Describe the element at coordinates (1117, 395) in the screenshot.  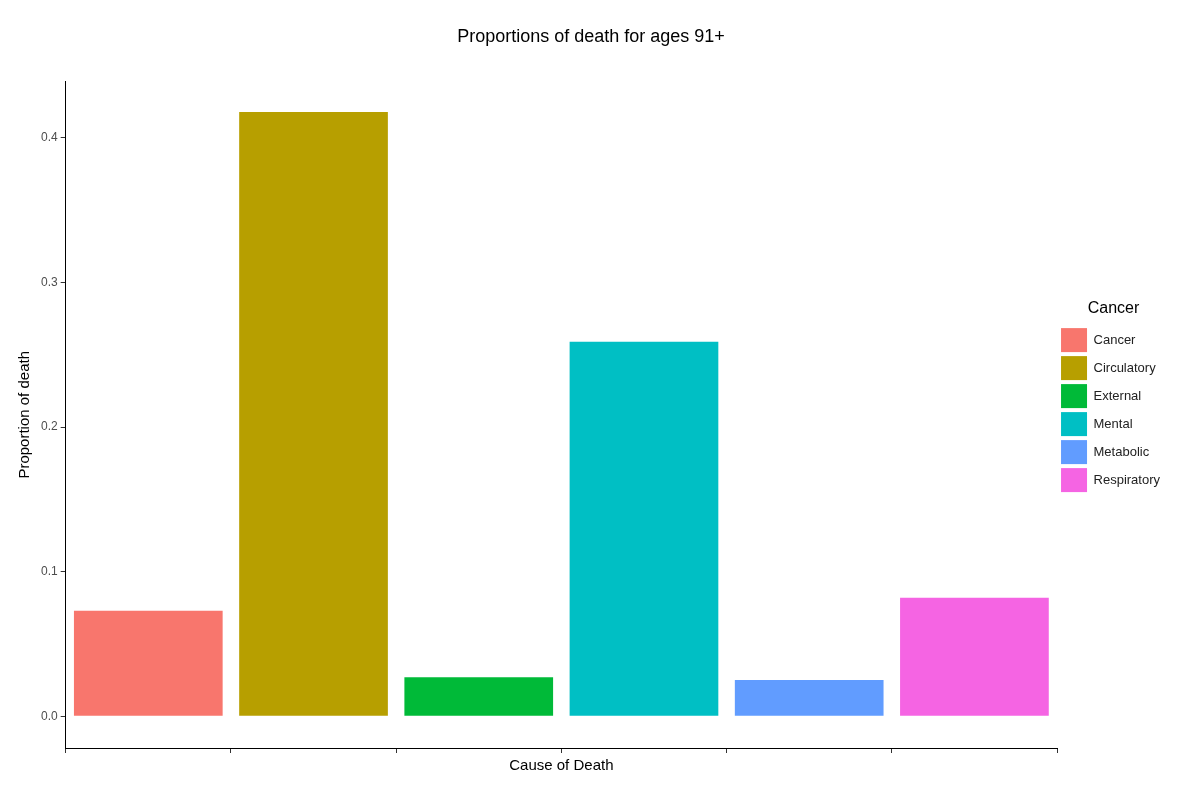
I see `legend-label: External` at that location.